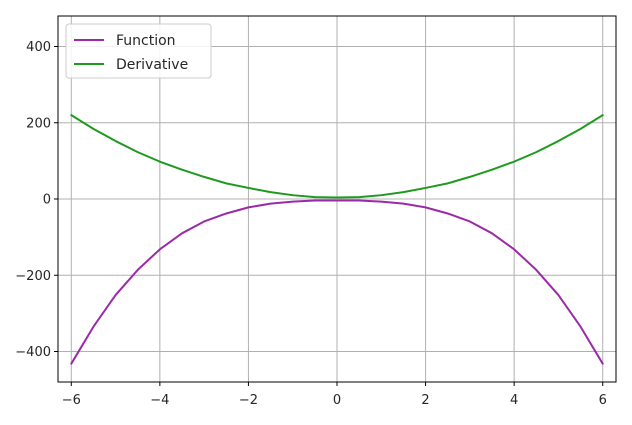 The height and width of the screenshot is (425, 632). I want to click on x-tick-label: −2, so click(248, 400).